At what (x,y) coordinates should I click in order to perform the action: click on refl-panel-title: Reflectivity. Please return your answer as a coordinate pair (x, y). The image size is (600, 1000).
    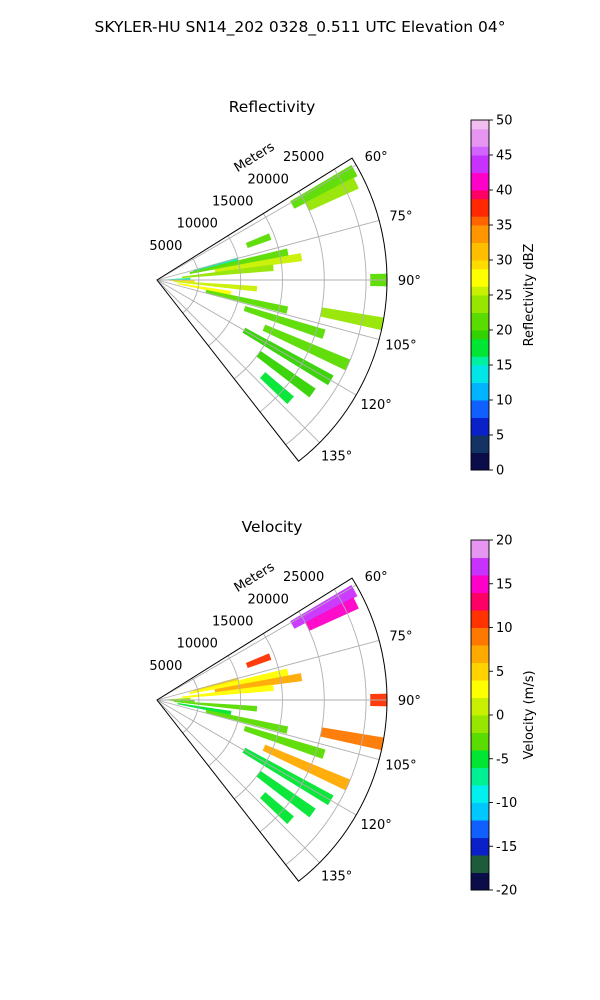
    Looking at the image, I should click on (272, 107).